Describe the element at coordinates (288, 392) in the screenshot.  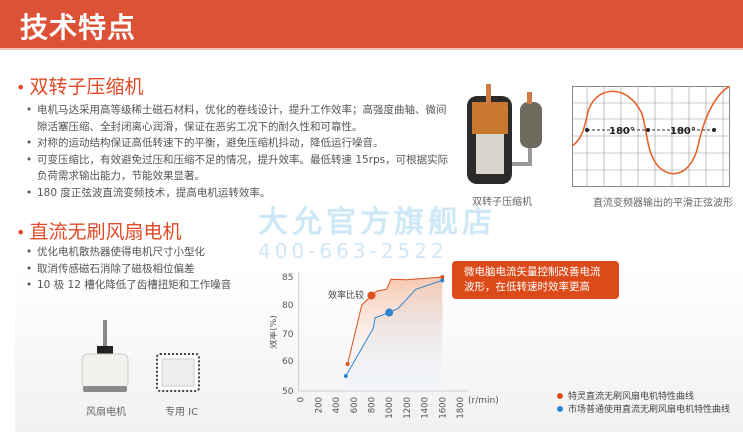
I see `y-tick-label: 50` at that location.